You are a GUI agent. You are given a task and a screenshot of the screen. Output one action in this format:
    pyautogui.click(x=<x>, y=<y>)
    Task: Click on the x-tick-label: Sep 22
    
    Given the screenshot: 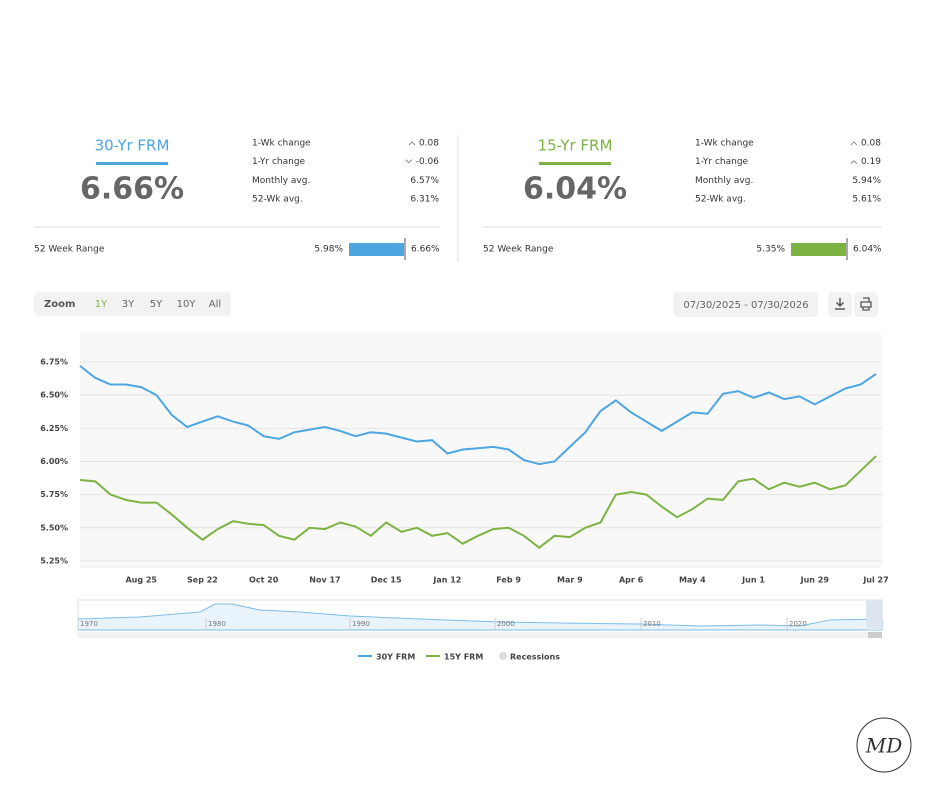 What is the action you would take?
    pyautogui.click(x=202, y=580)
    